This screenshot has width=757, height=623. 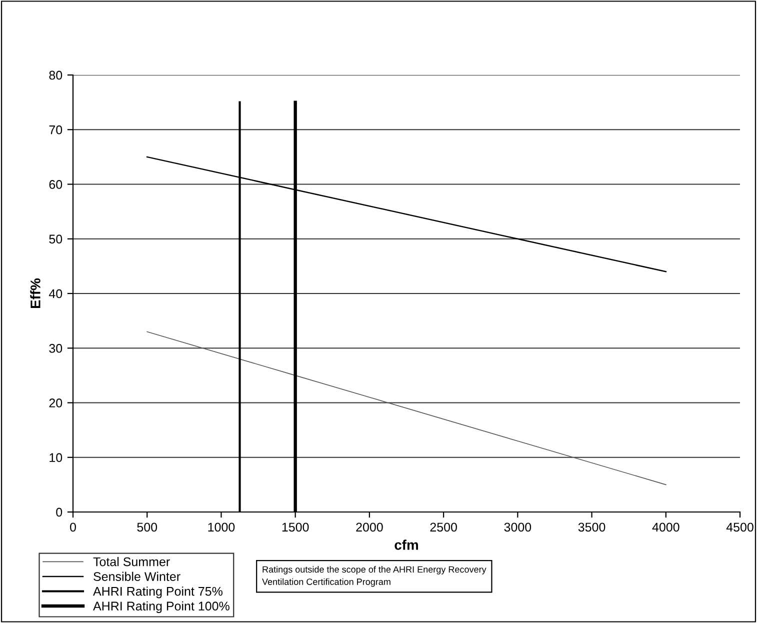 What do you see at coordinates (443, 527) in the screenshot?
I see `x-tick-label: 2500` at bounding box center [443, 527].